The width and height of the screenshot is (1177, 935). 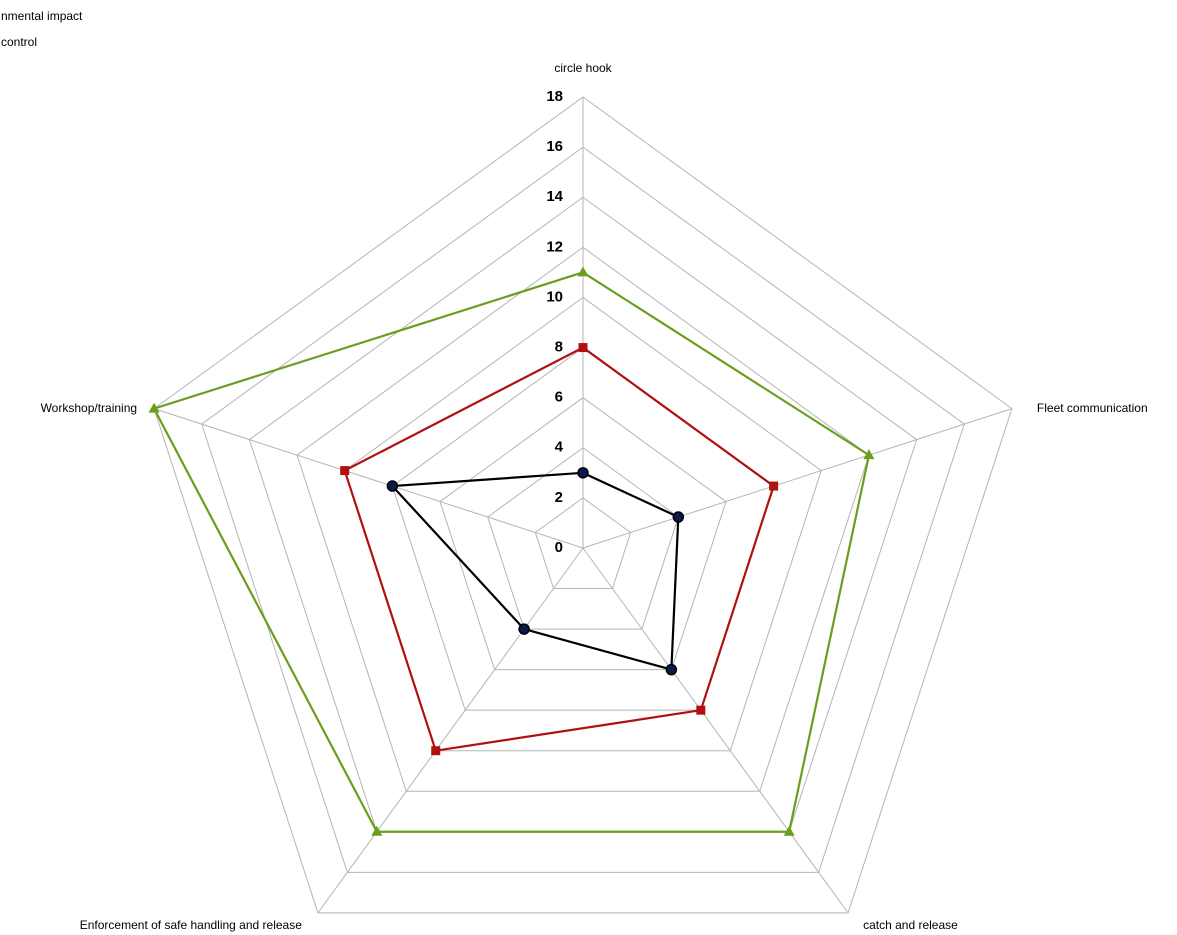 What do you see at coordinates (89, 408) in the screenshot?
I see `category-label: Workshop/training` at bounding box center [89, 408].